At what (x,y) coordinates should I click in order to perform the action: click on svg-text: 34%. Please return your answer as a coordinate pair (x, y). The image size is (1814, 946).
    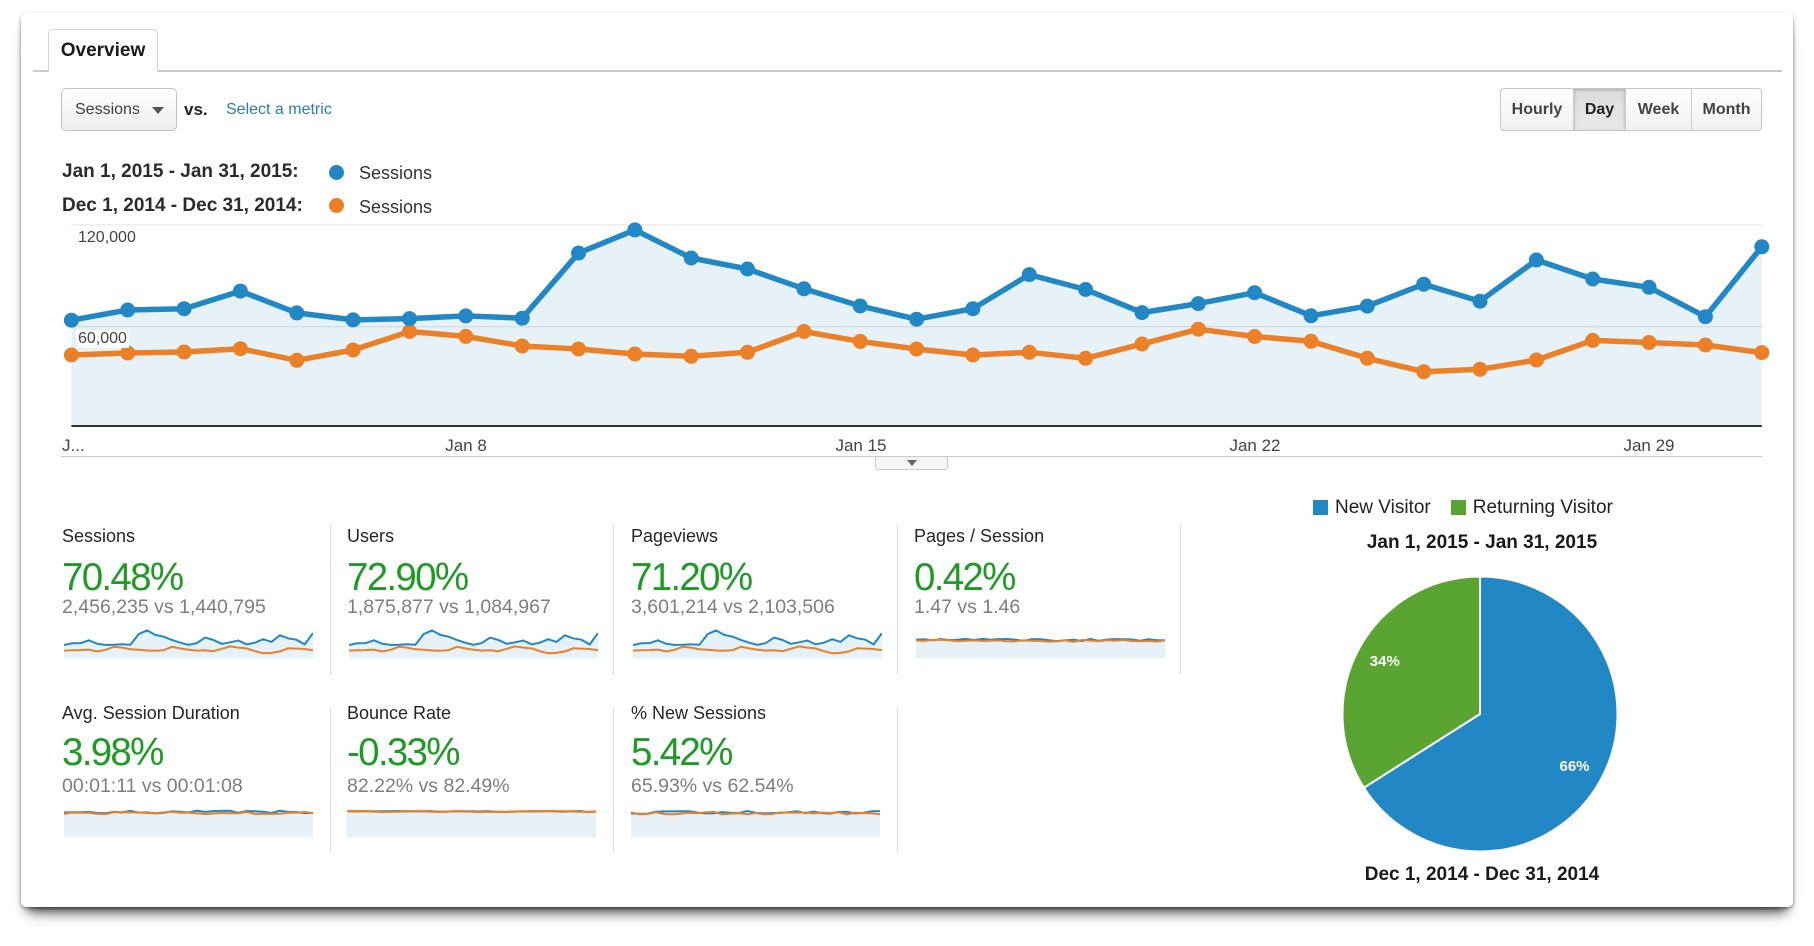
    Looking at the image, I should click on (1385, 661).